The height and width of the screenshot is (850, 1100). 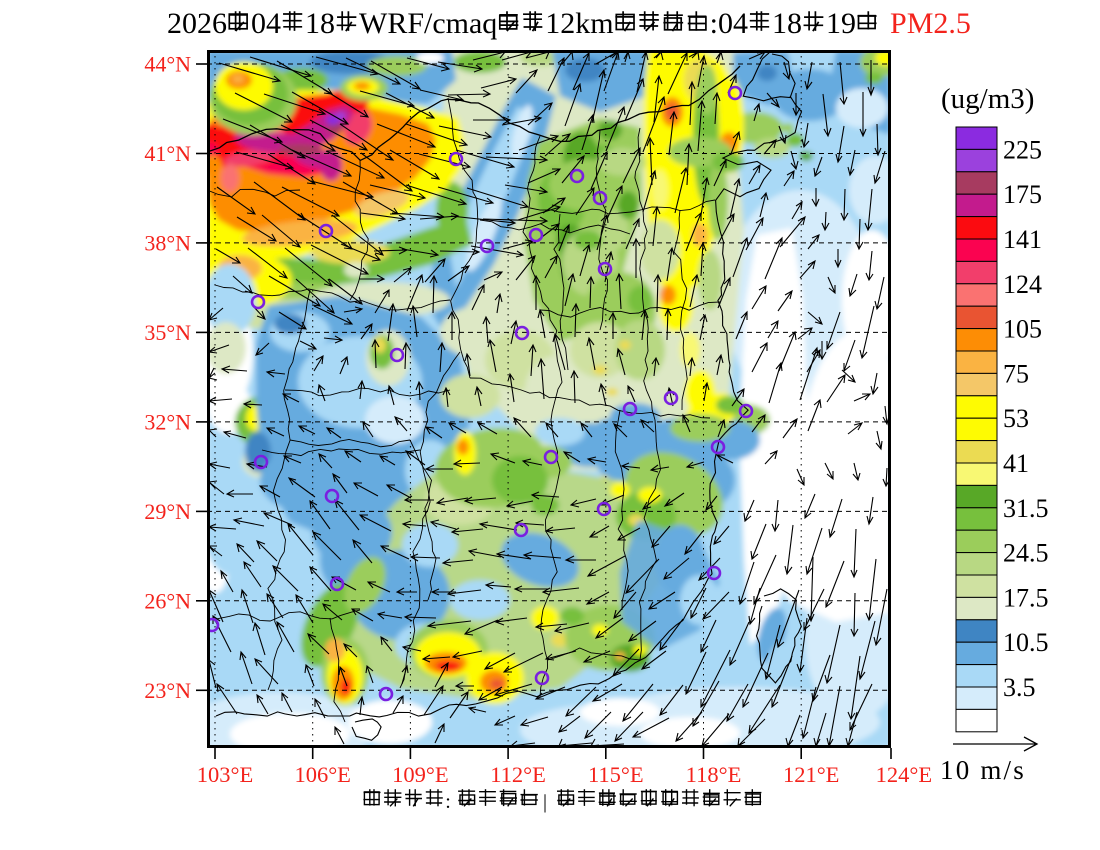 What do you see at coordinates (714, 774) in the screenshot?
I see `svg-text: 118°E` at bounding box center [714, 774].